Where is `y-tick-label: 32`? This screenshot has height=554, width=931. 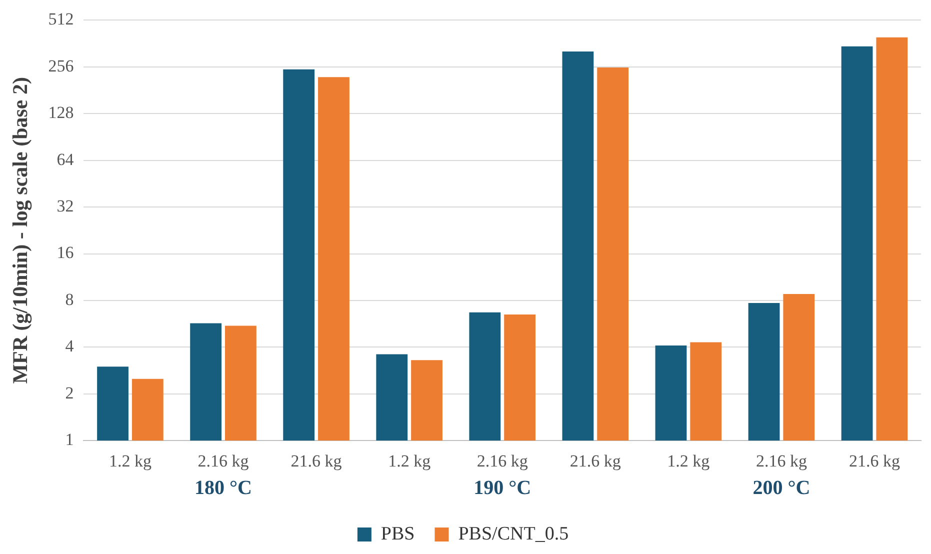
y-tick-label: 32 is located at coordinates (65, 206).